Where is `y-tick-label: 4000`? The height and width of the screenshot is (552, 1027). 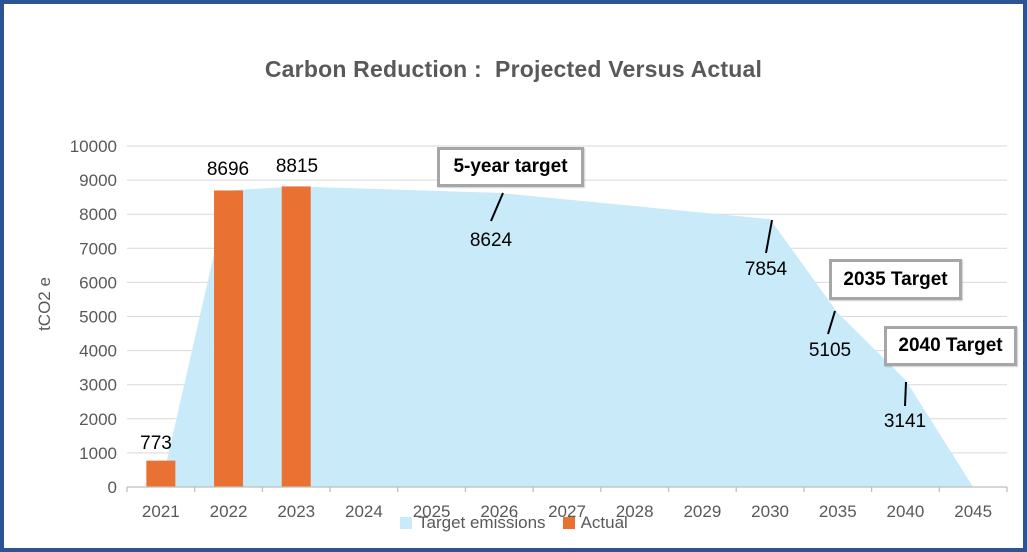
y-tick-label: 4000 is located at coordinates (98, 351).